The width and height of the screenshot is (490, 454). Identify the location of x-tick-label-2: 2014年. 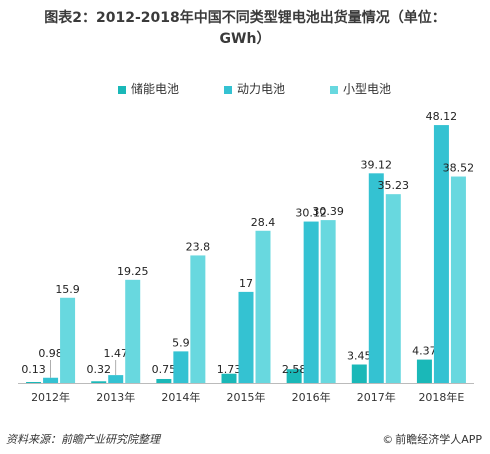
(180, 397).